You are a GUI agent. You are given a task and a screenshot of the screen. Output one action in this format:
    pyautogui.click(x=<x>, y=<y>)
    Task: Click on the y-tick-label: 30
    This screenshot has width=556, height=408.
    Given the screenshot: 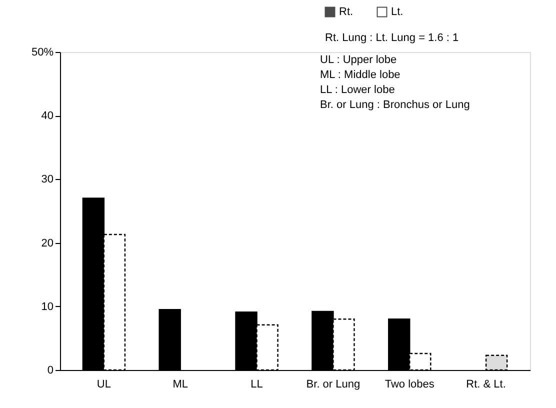 What is the action you would take?
    pyautogui.click(x=47, y=180)
    